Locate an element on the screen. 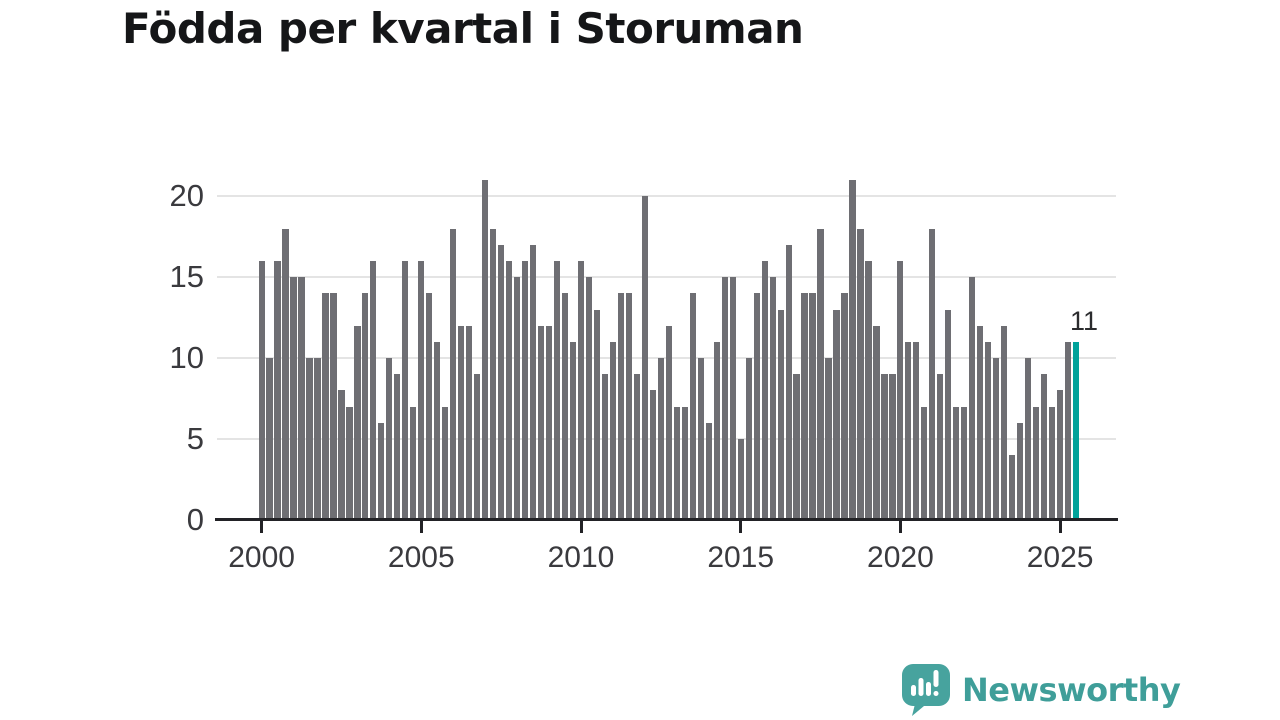 The width and height of the screenshot is (1280, 720). bar-highlighted is located at coordinates (1076, 430).